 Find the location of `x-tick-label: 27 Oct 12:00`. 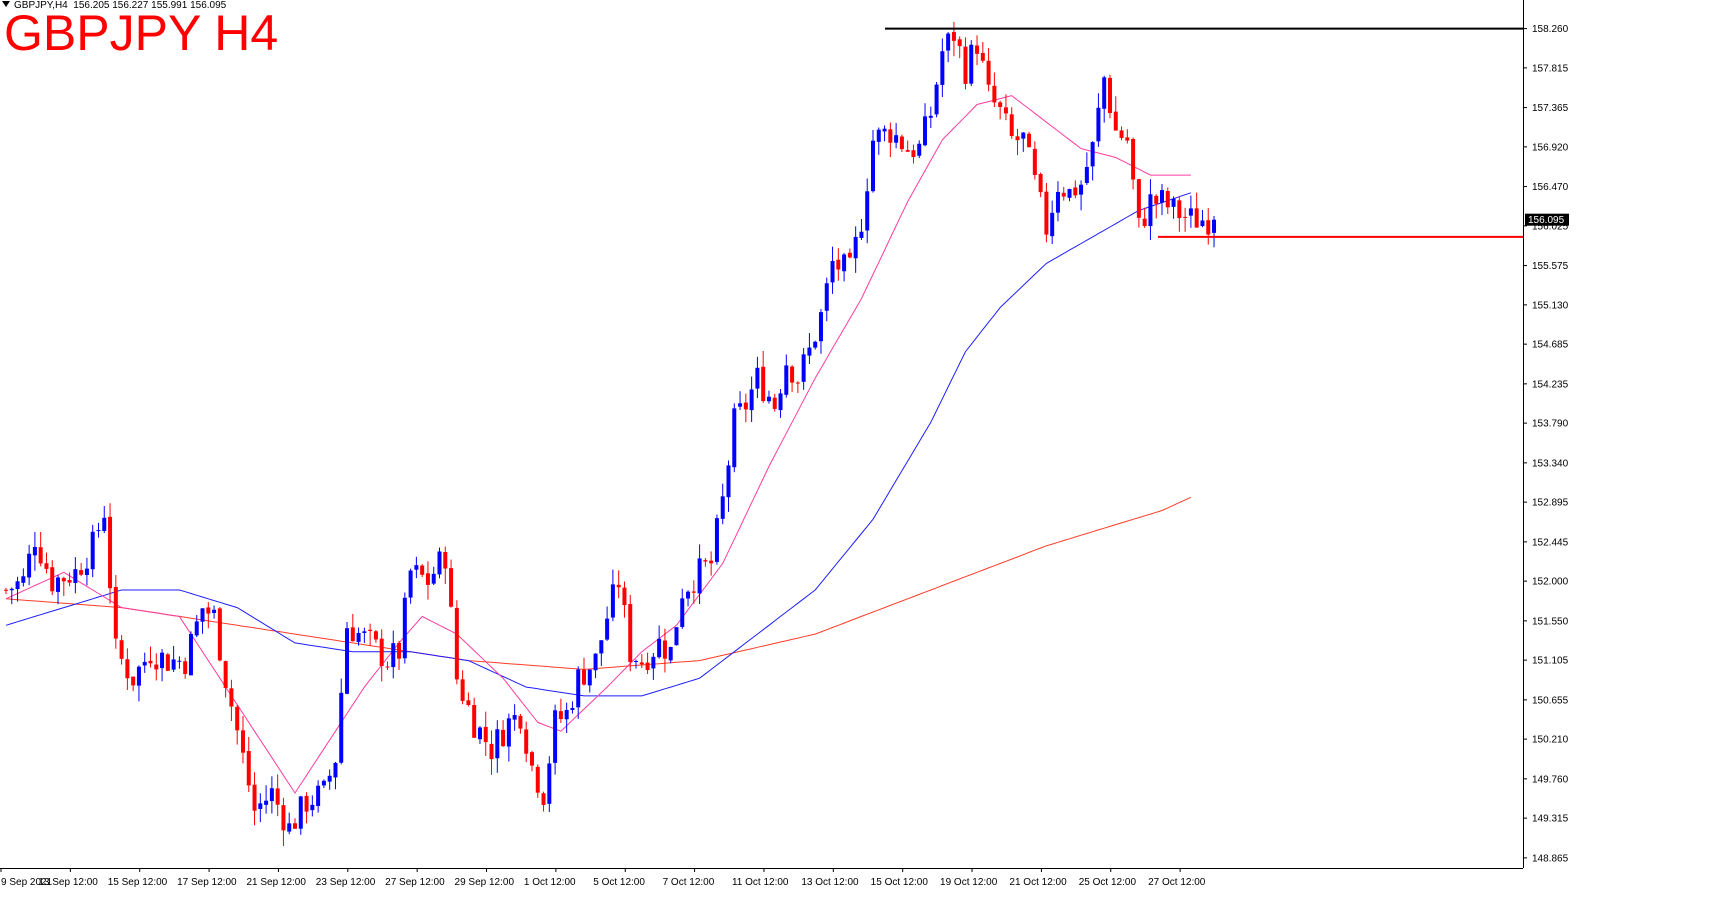

x-tick-label: 27 Oct 12:00 is located at coordinates (1177, 882).